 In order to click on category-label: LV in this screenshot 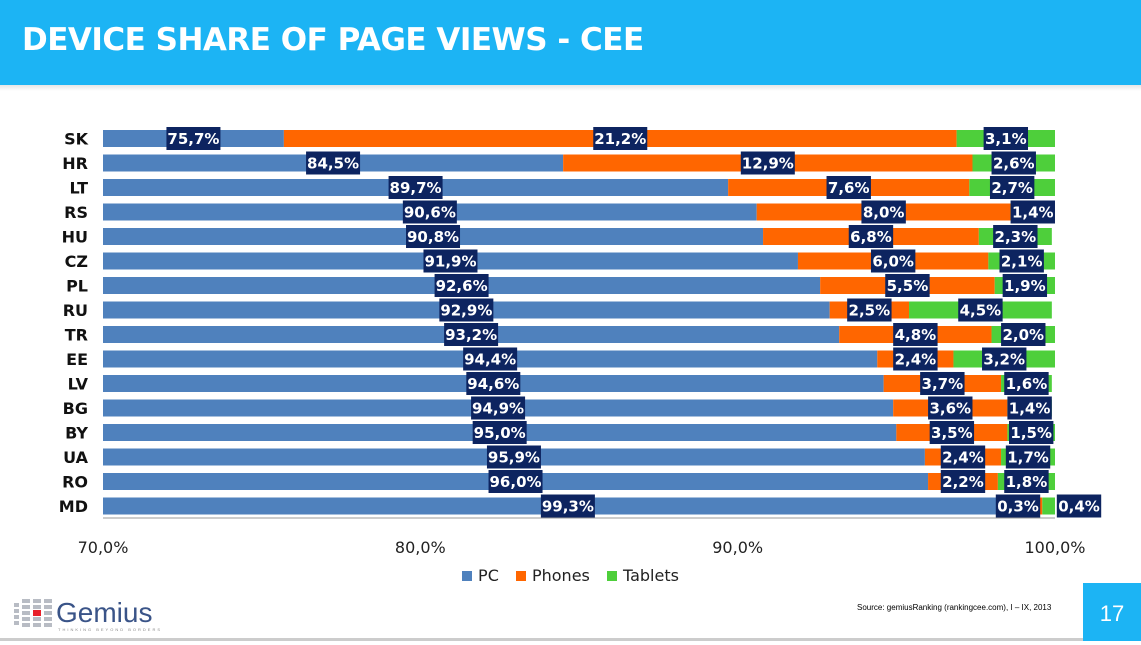, I will do `click(78, 384)`.